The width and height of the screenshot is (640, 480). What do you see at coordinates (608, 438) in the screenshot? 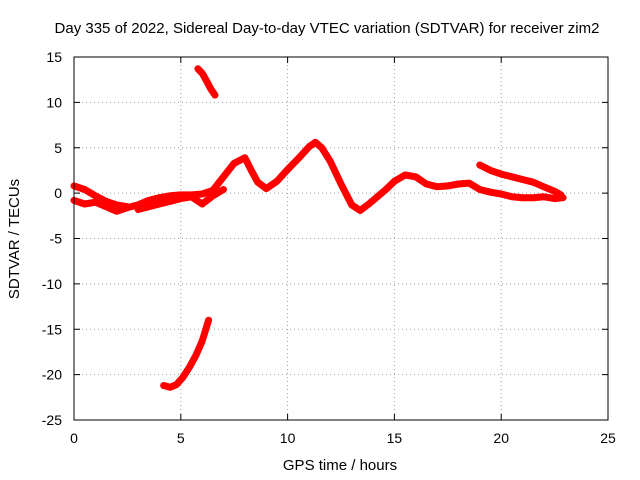
I see `x-tick-label-5: 25` at bounding box center [608, 438].